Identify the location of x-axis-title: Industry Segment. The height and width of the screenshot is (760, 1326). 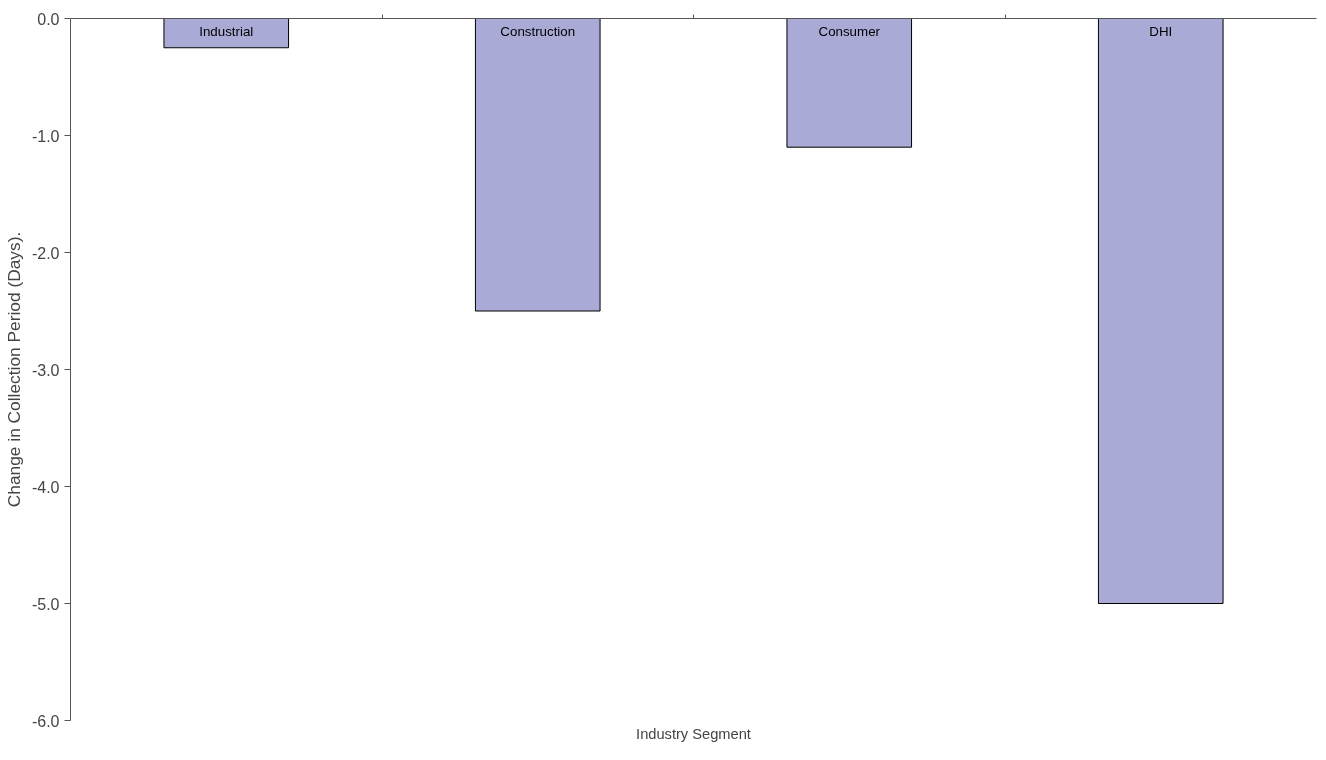
(693, 733).